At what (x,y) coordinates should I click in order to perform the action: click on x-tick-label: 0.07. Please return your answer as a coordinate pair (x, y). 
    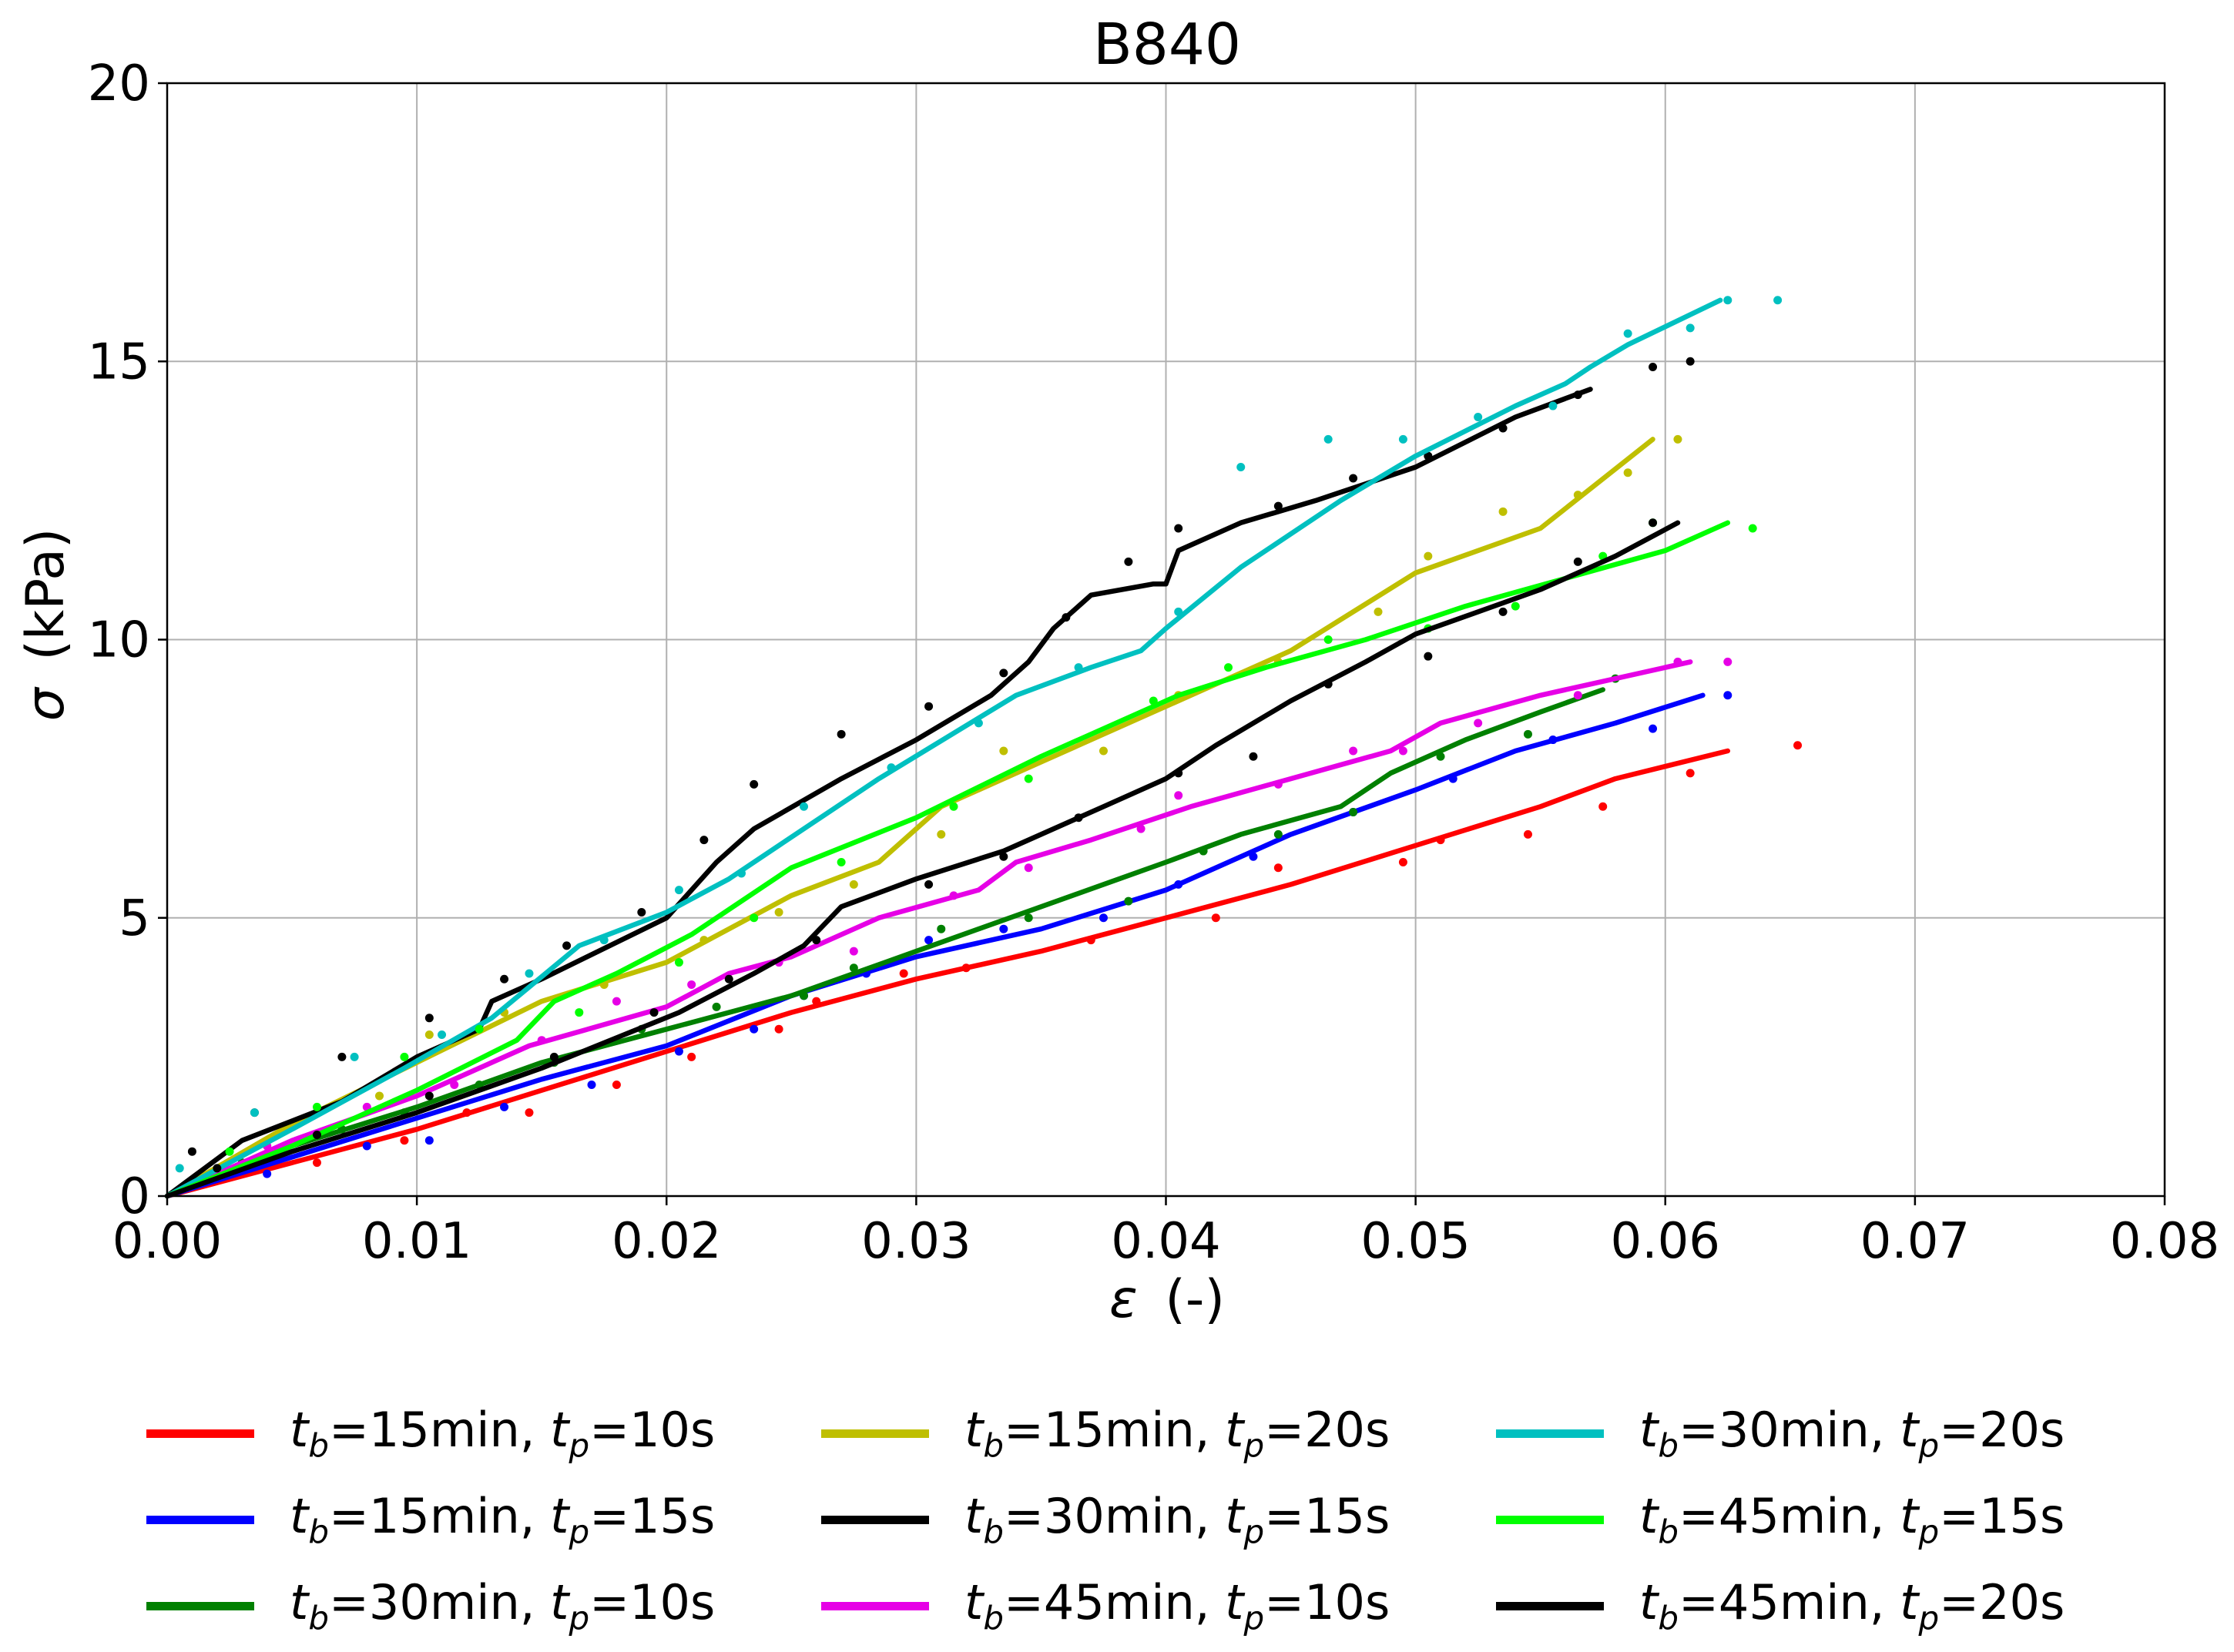
    Looking at the image, I should click on (1916, 1241).